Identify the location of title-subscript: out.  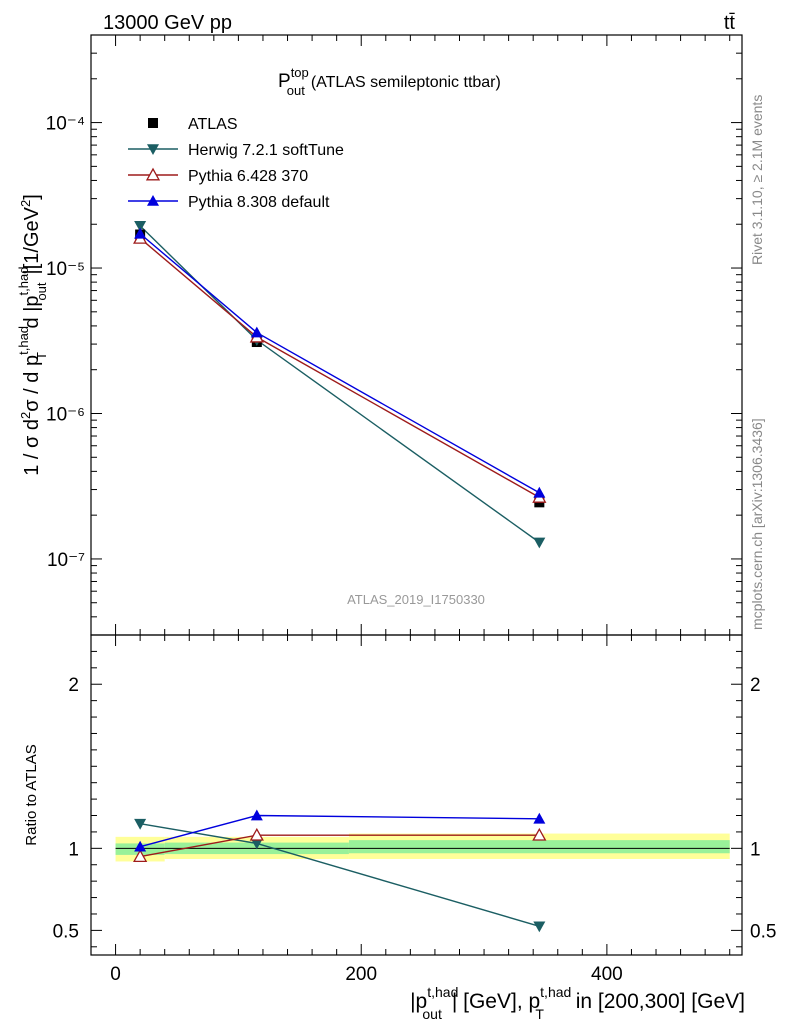
(296, 90).